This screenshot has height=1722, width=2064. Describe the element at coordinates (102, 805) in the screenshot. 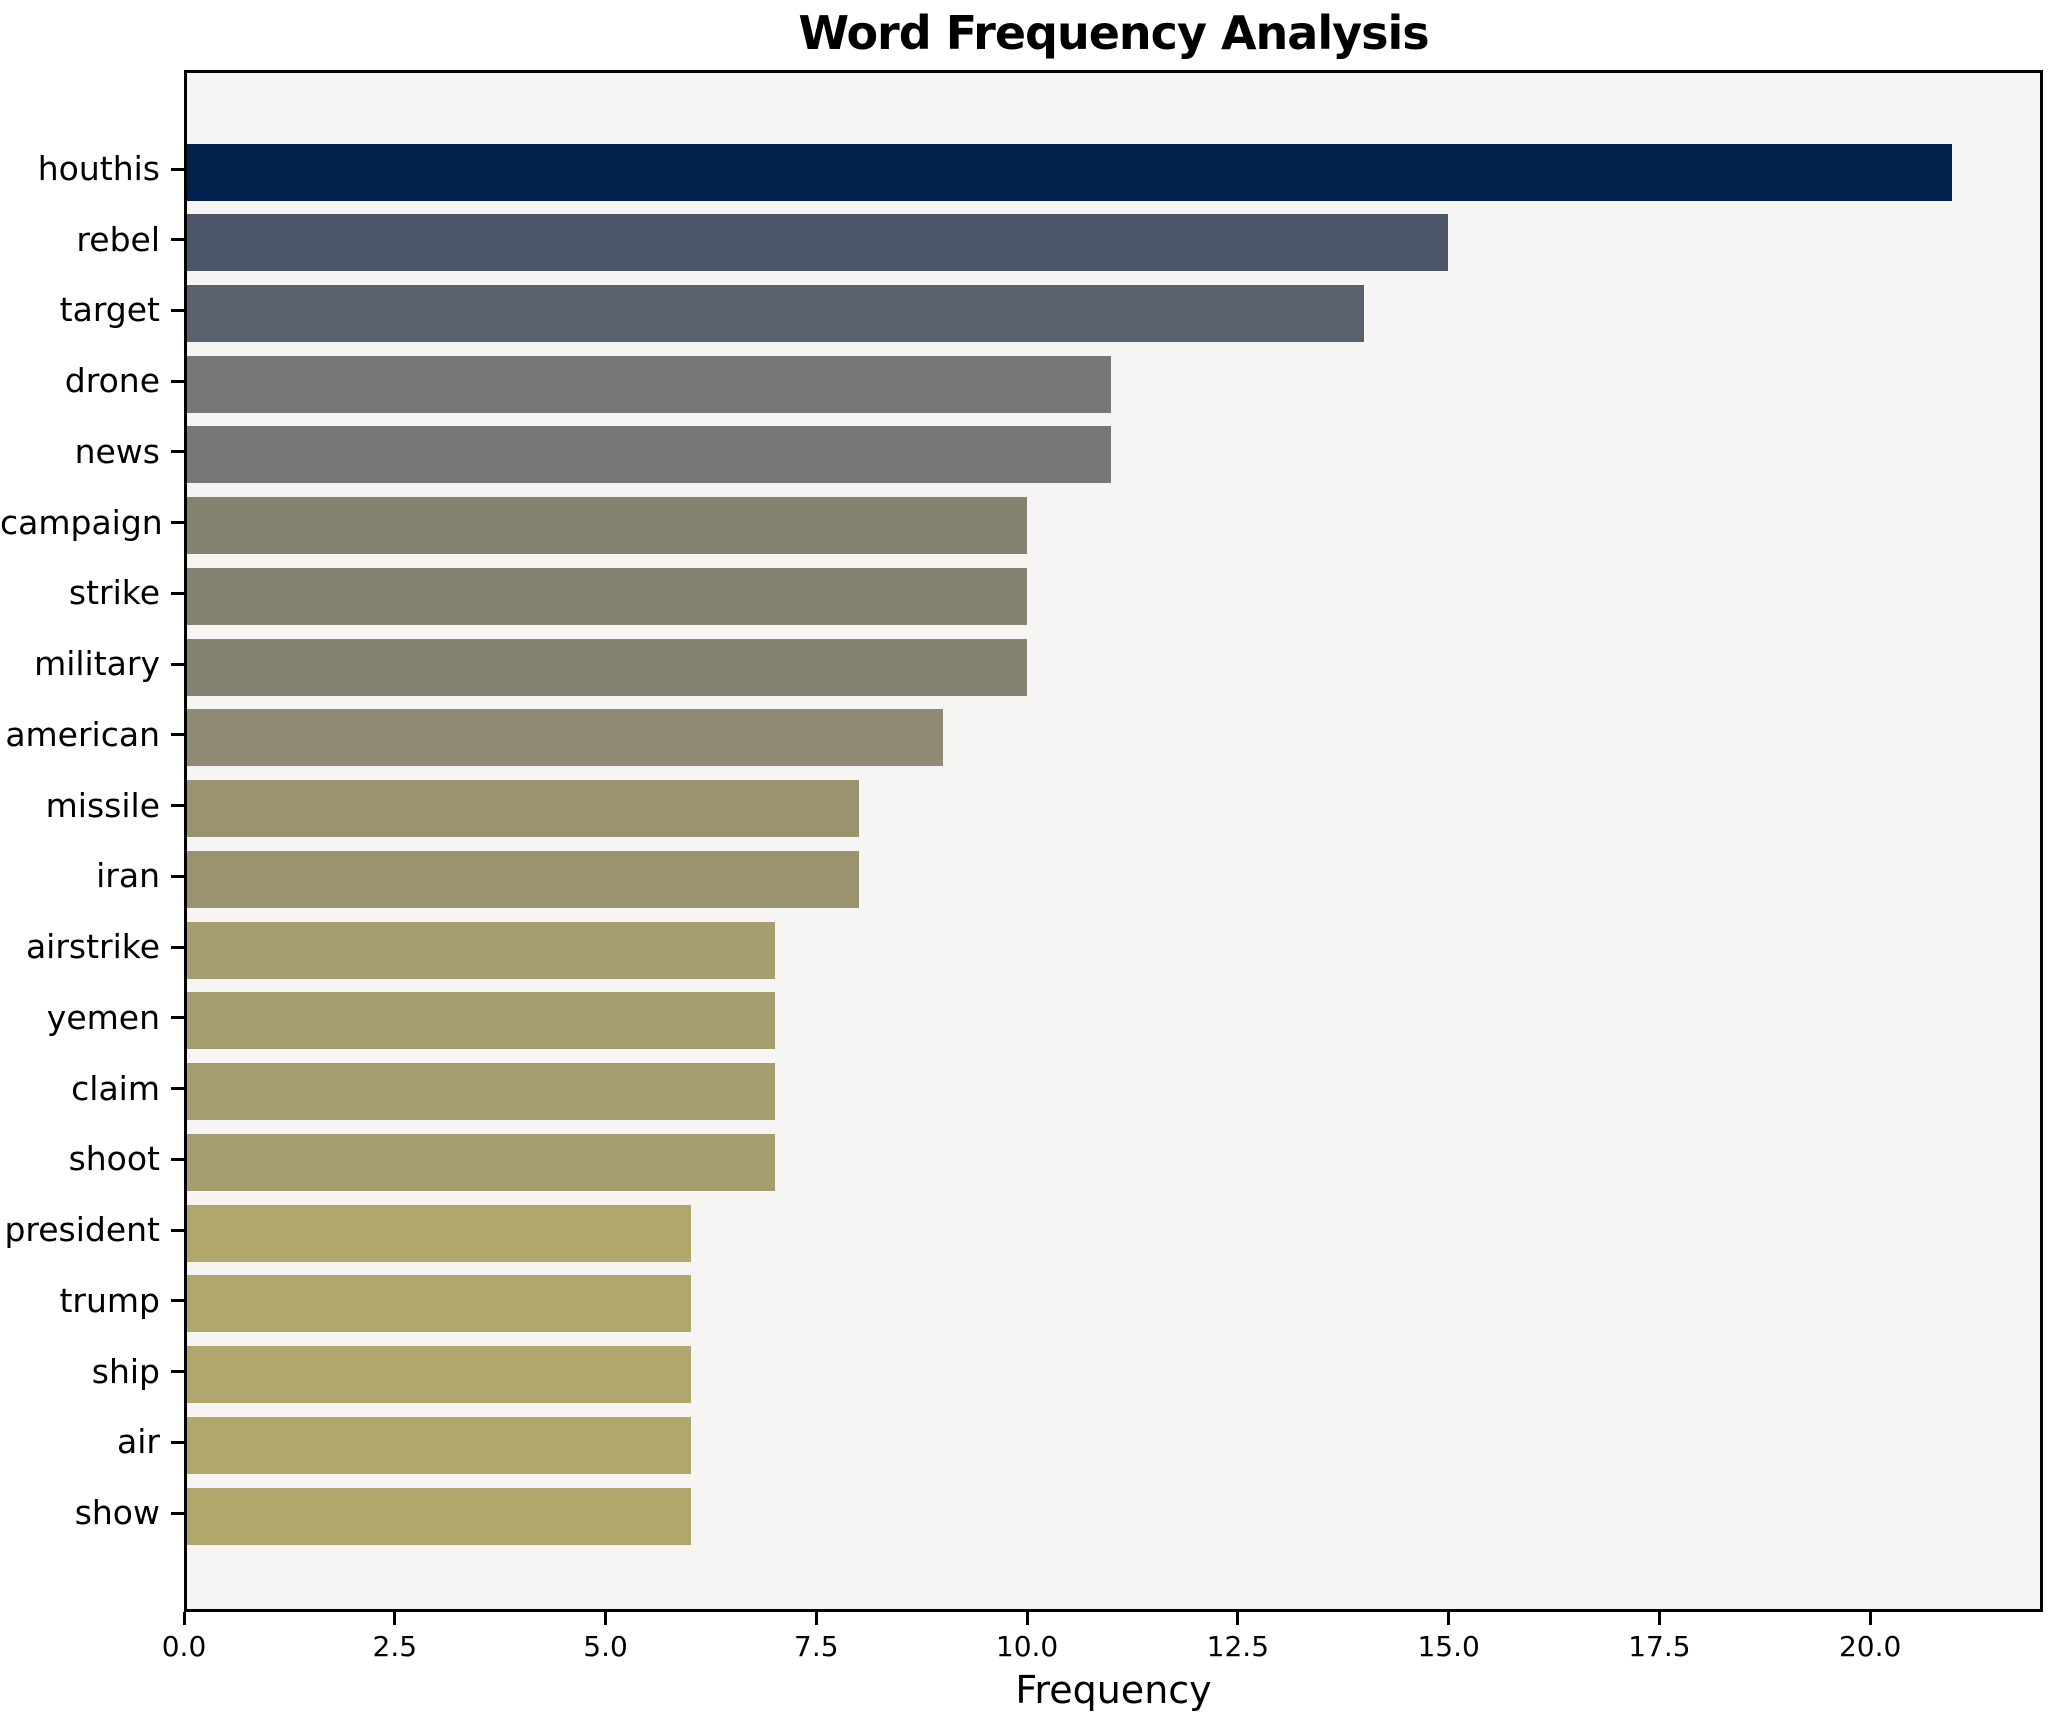

I see `y-tick-label-missile: missile` at that location.